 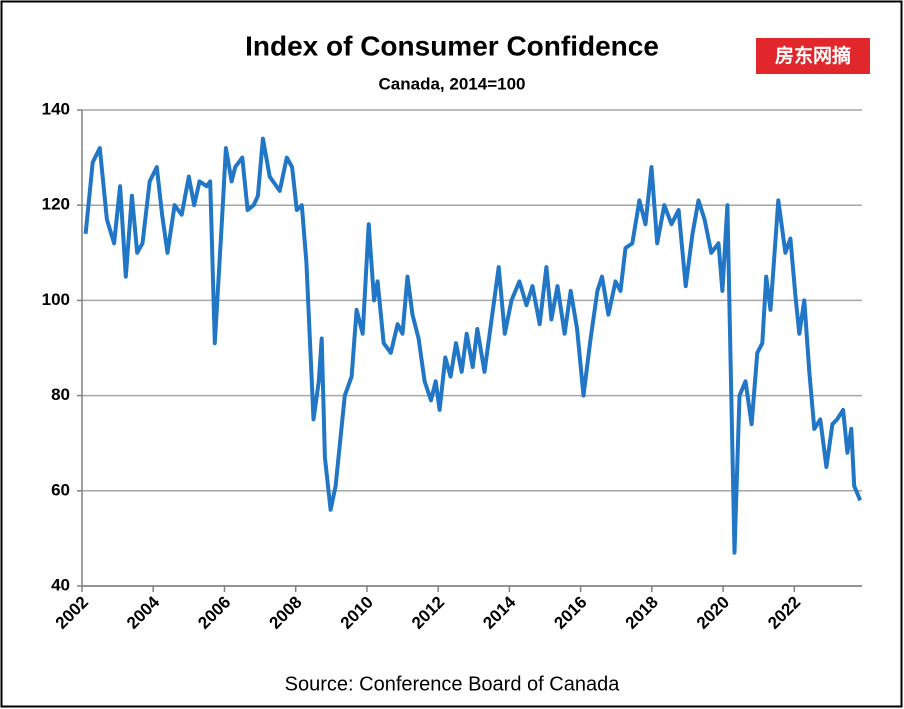 I want to click on y-tick-label: 100, so click(x=56, y=299).